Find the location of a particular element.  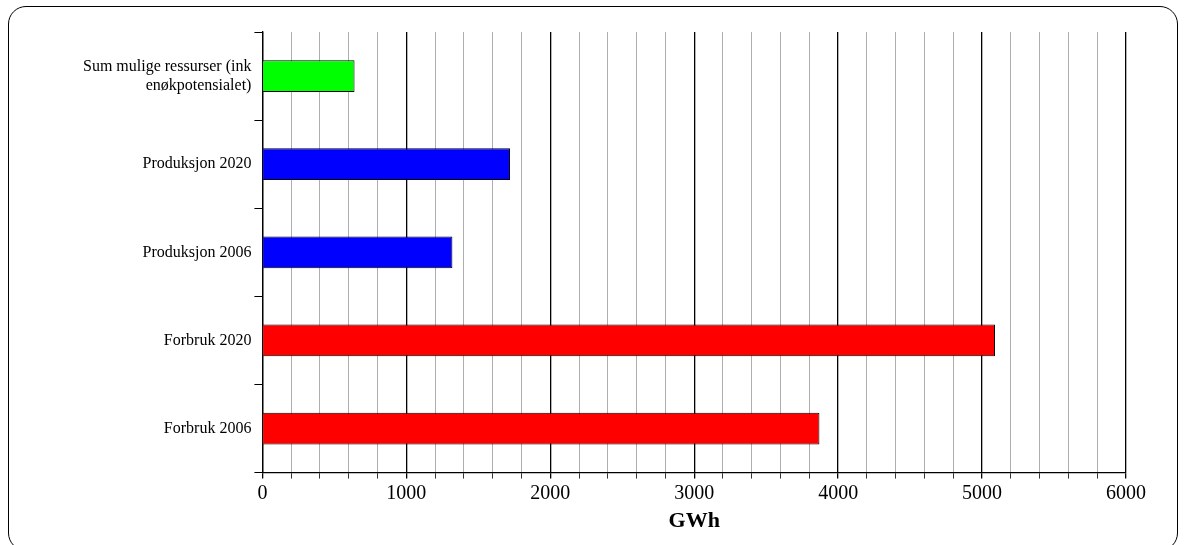

y-tick-label: Produksjon 2006 is located at coordinates (197, 251).